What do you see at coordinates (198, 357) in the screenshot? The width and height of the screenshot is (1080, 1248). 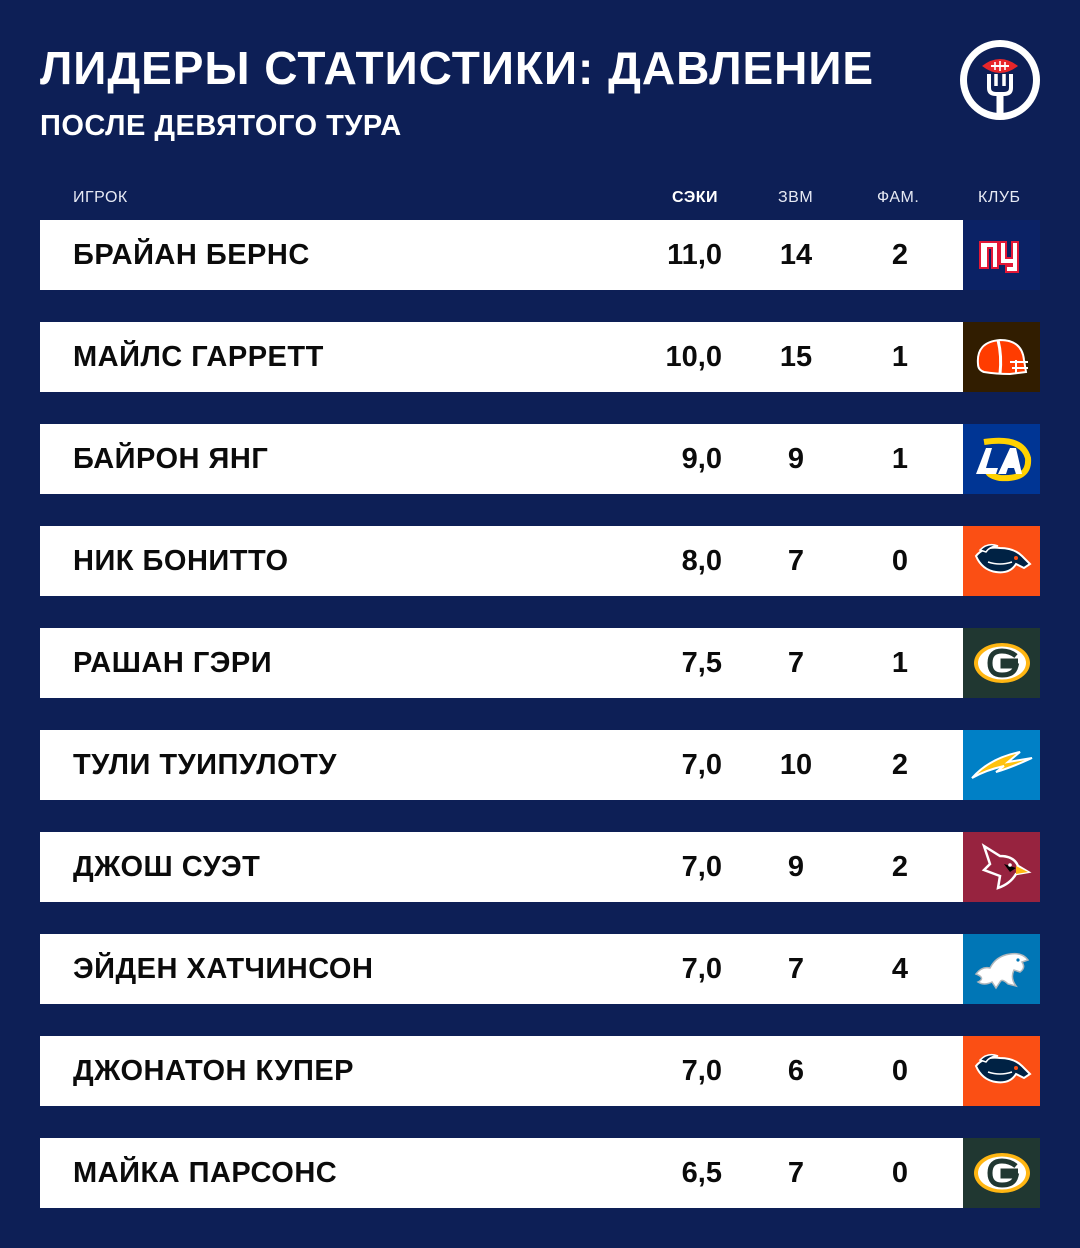 I see `player-name: МАЙЛС ГАРРЕТТ` at bounding box center [198, 357].